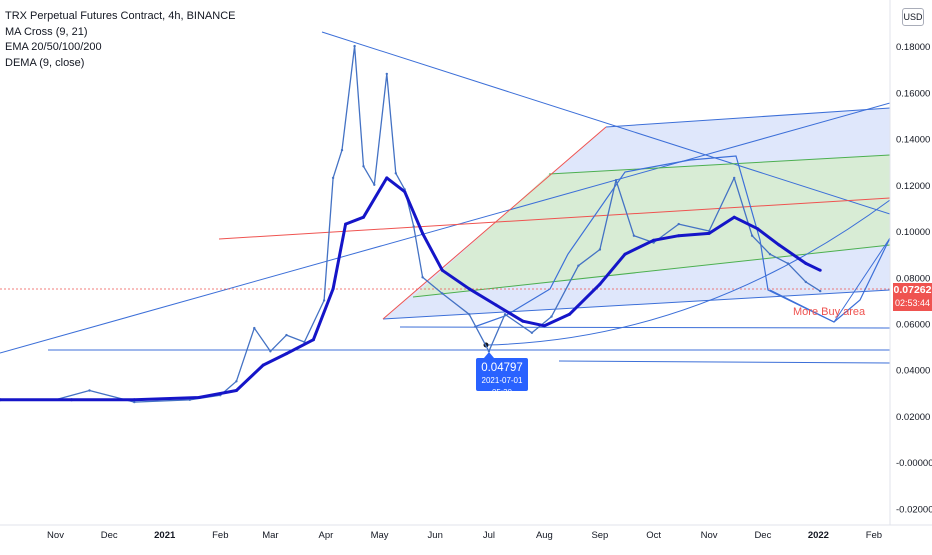 The image size is (932, 555). What do you see at coordinates (380, 535) in the screenshot?
I see `x-tick-label-6: May` at bounding box center [380, 535].